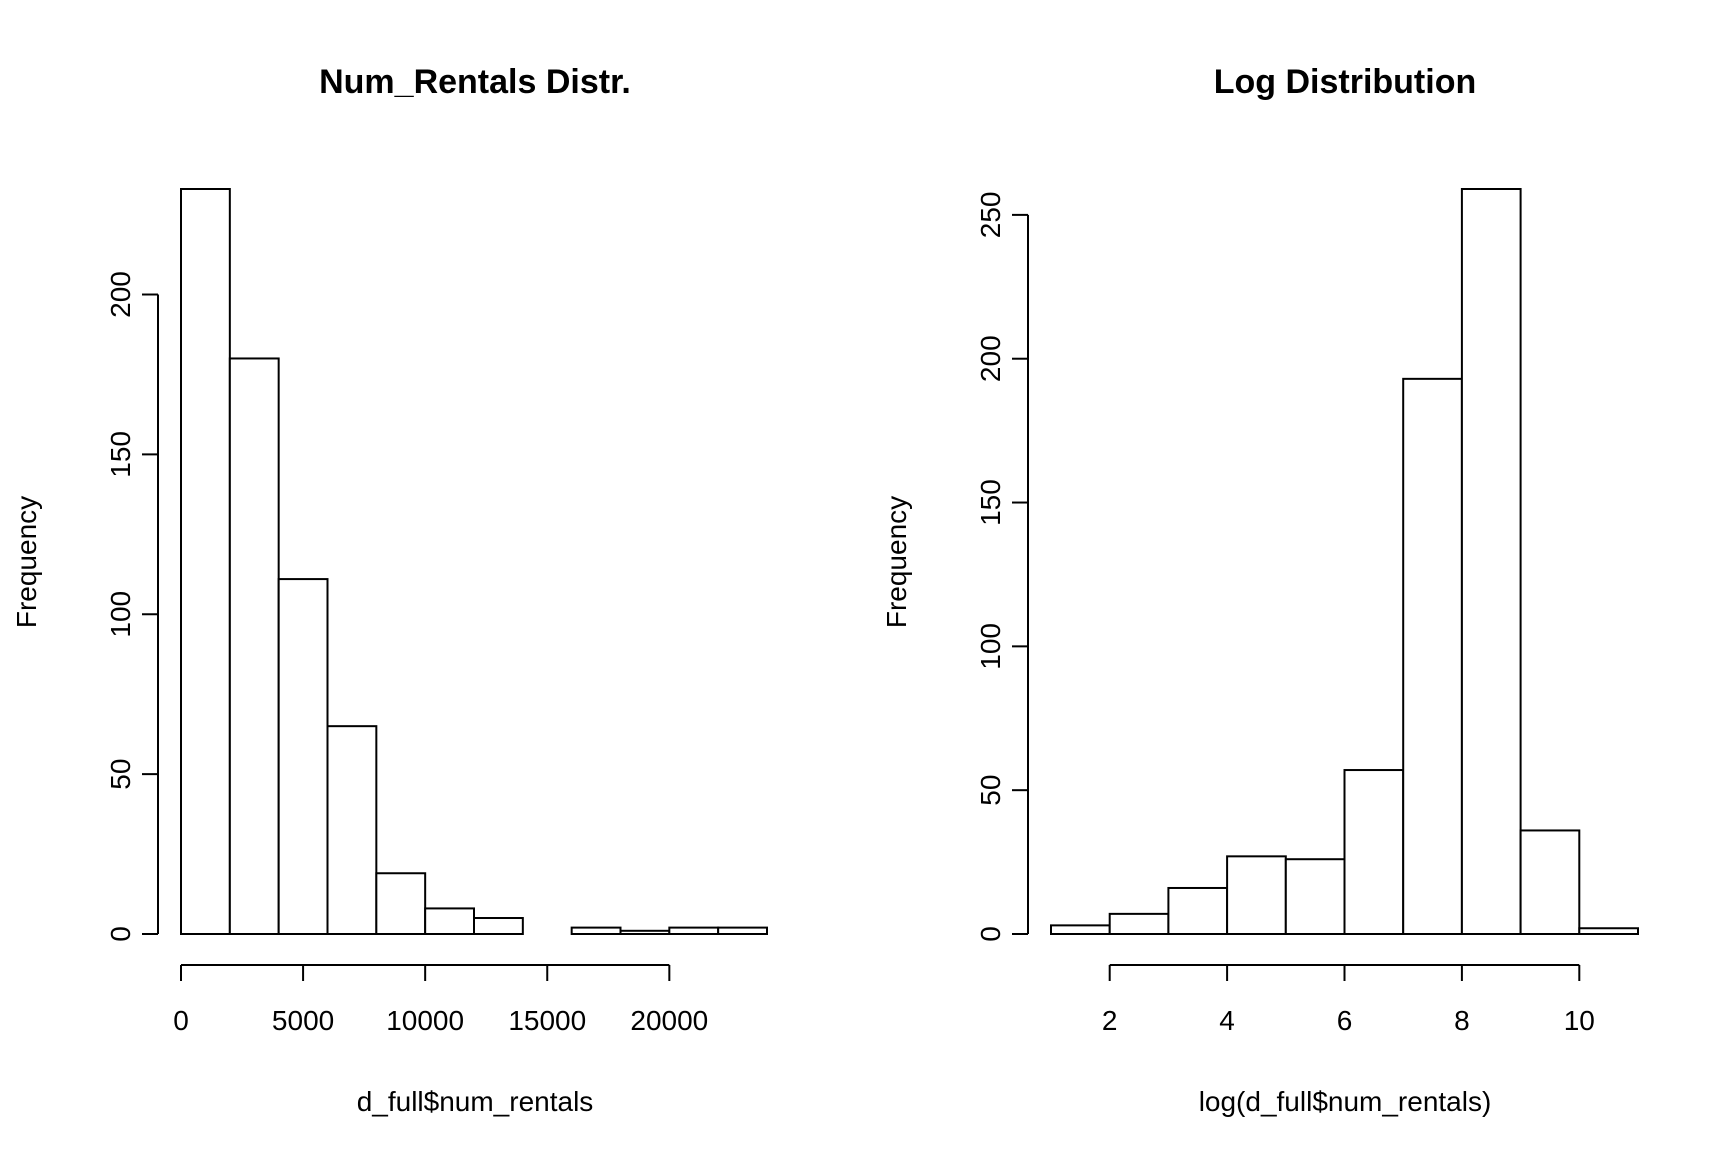 This screenshot has width=1728, height=1152. Describe the element at coordinates (475, 82) in the screenshot. I see `chart-title: Num_Rentals Distr.` at that location.